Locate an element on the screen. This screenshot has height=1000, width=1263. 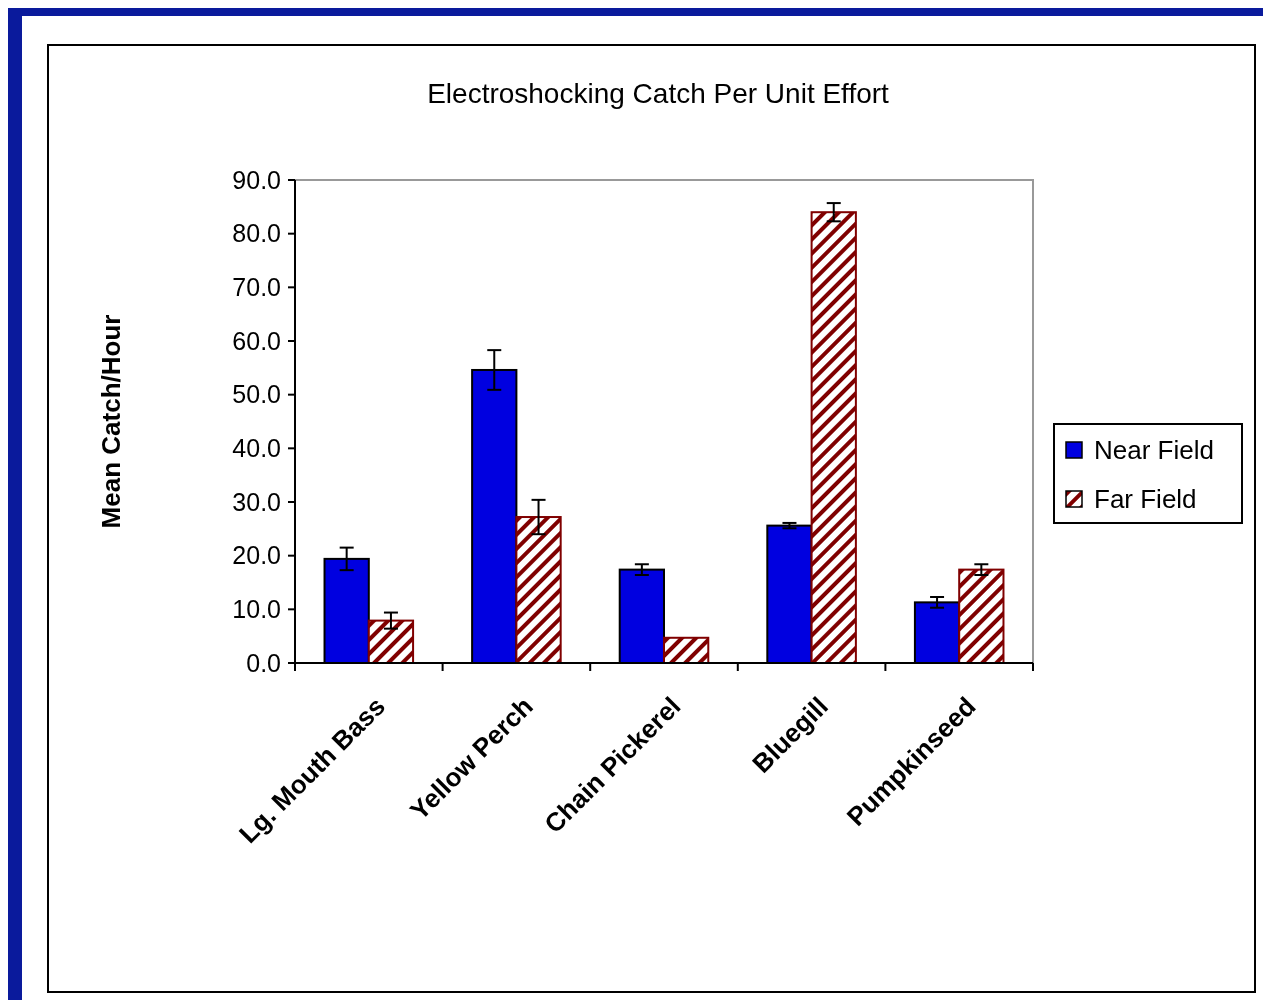
y-axis-title: Mean Catch/Hour is located at coordinates (111, 421).